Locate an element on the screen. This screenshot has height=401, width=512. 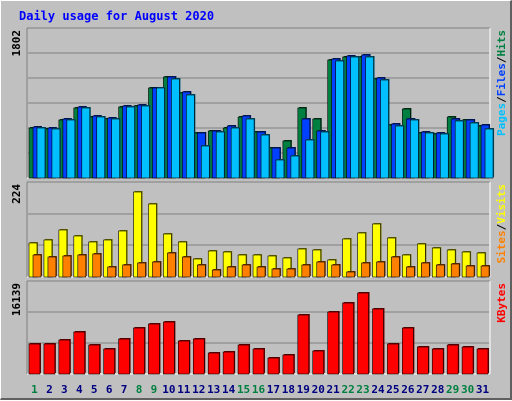
panel-bottom-legend: KBytes is located at coordinates (501, 303).